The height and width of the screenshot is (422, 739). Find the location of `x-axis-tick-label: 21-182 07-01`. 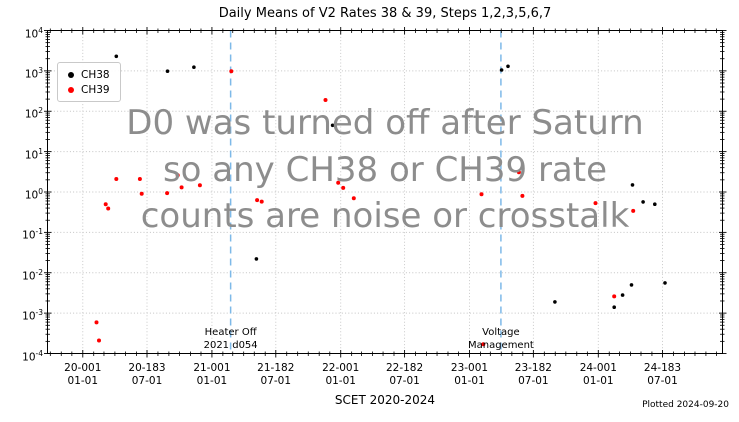

x-axis-tick-label: 21-182 07-01 is located at coordinates (276, 374).